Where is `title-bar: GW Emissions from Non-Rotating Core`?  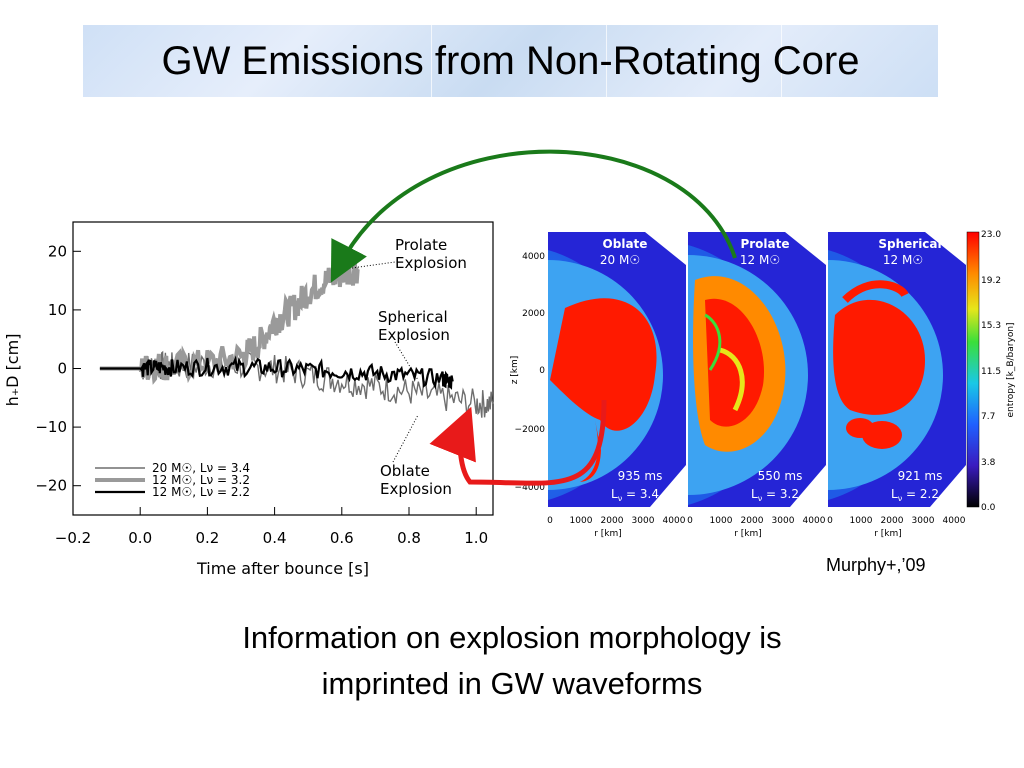 title-bar: GW Emissions from Non-Rotating Core is located at coordinates (510, 61).